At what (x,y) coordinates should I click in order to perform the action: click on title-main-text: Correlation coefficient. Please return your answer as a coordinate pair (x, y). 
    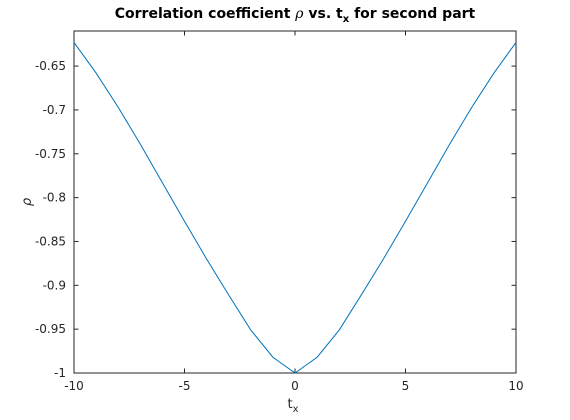
    Looking at the image, I should click on (205, 14).